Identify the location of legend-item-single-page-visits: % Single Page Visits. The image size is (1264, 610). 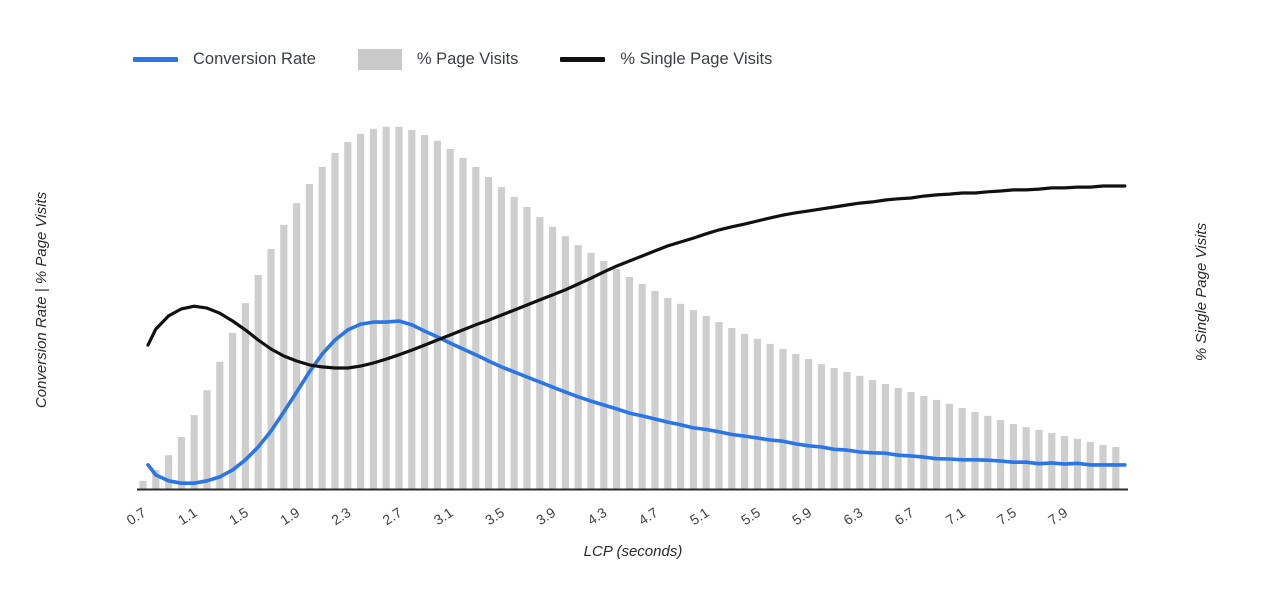
(666, 59).